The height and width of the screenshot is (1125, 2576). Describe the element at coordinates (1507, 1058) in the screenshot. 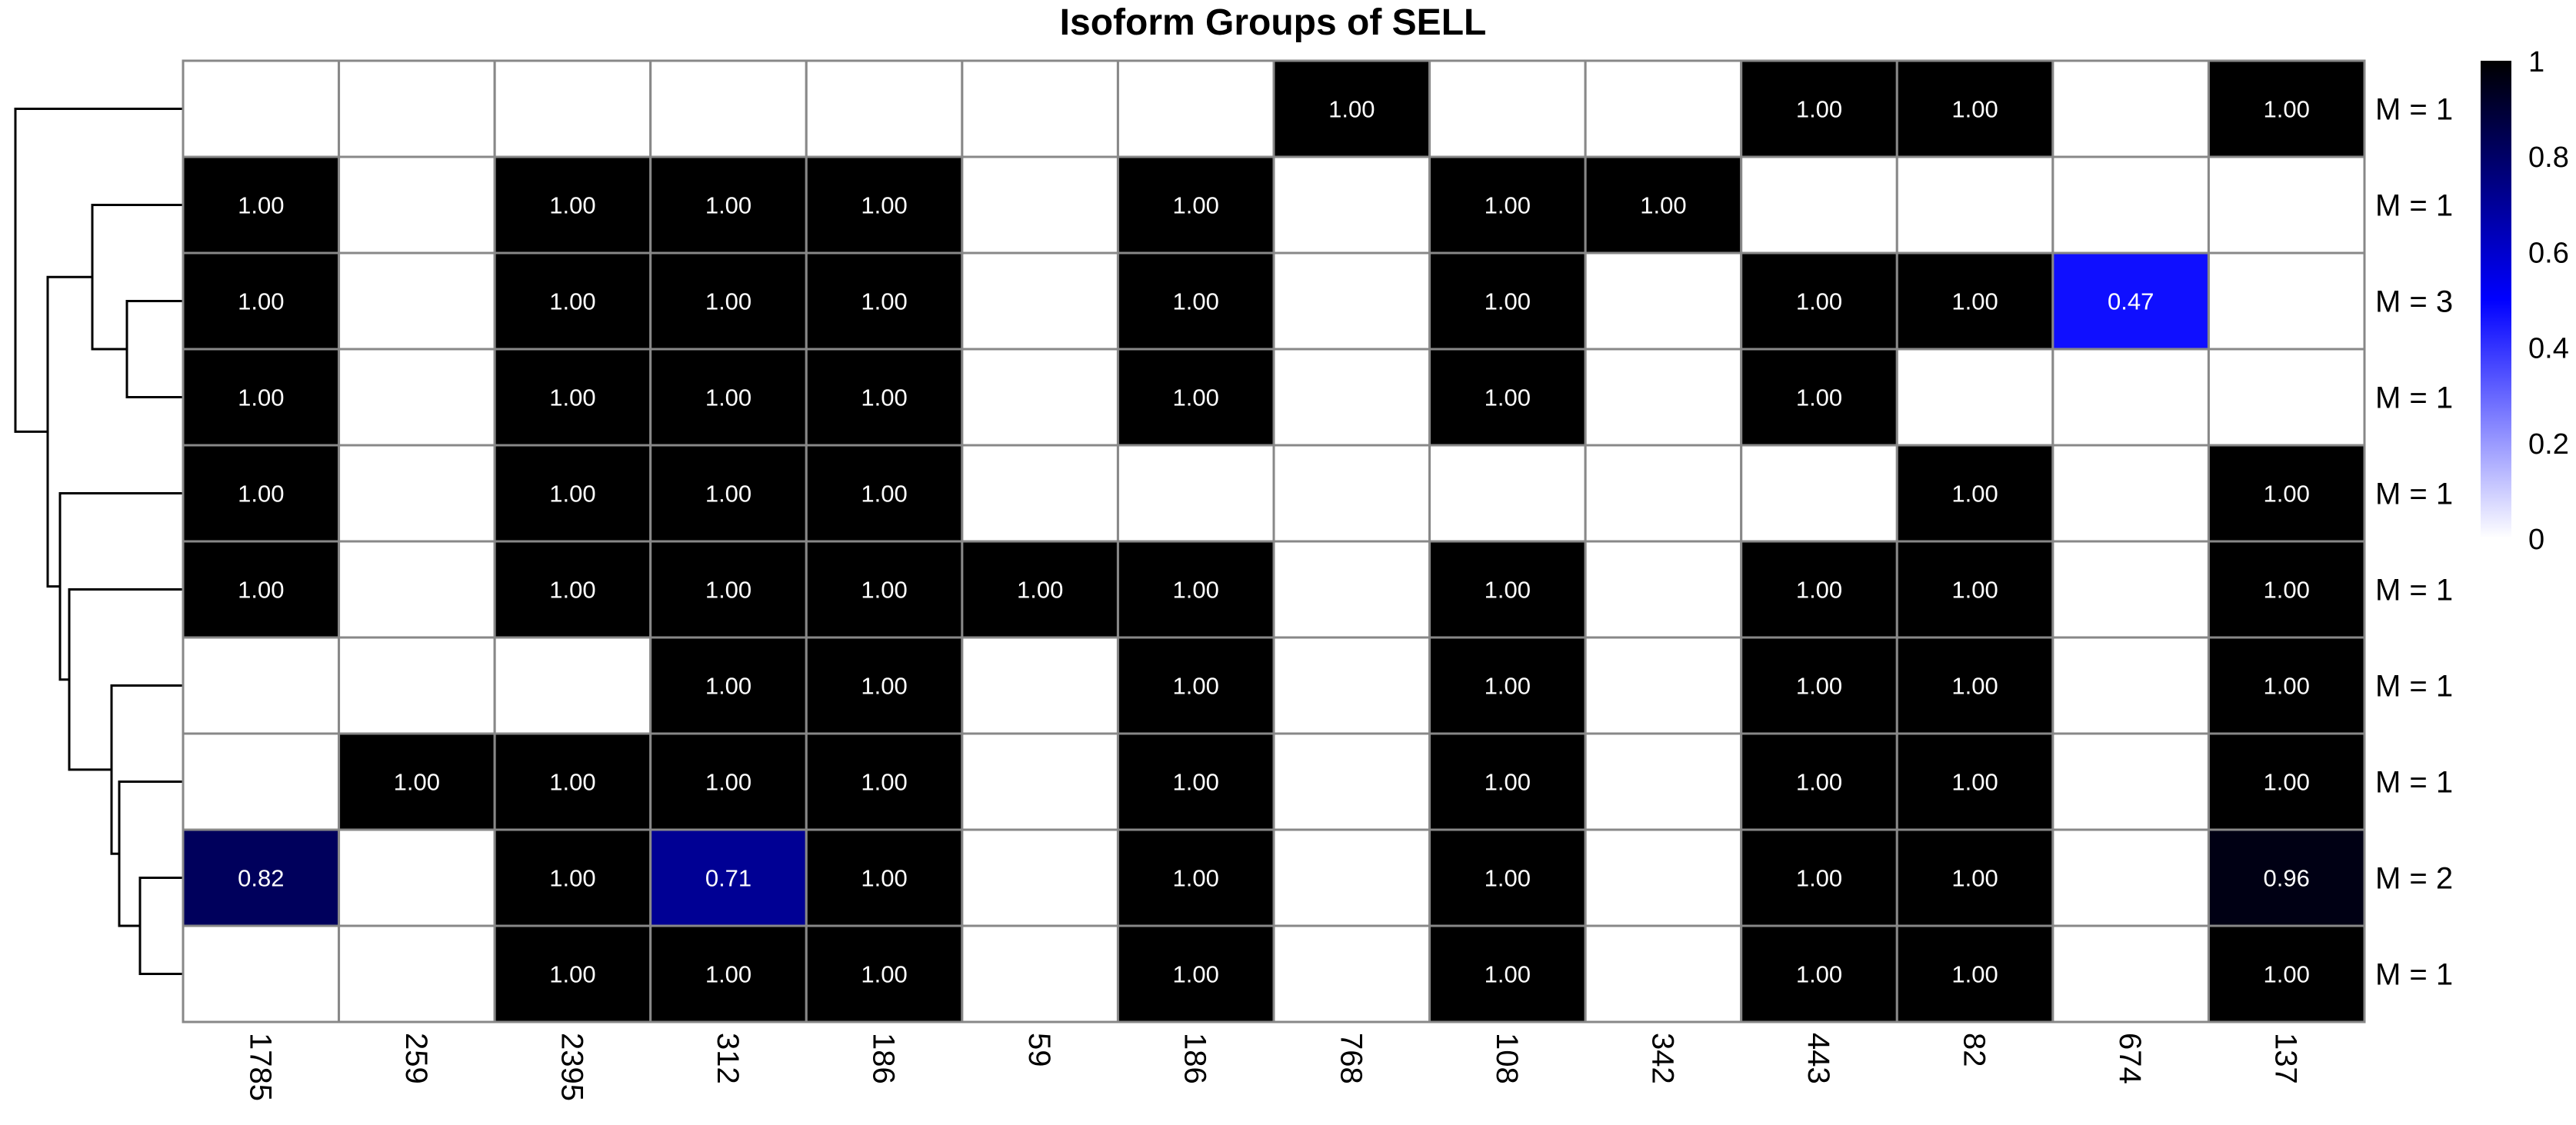

I see `column-label: 108` at that location.